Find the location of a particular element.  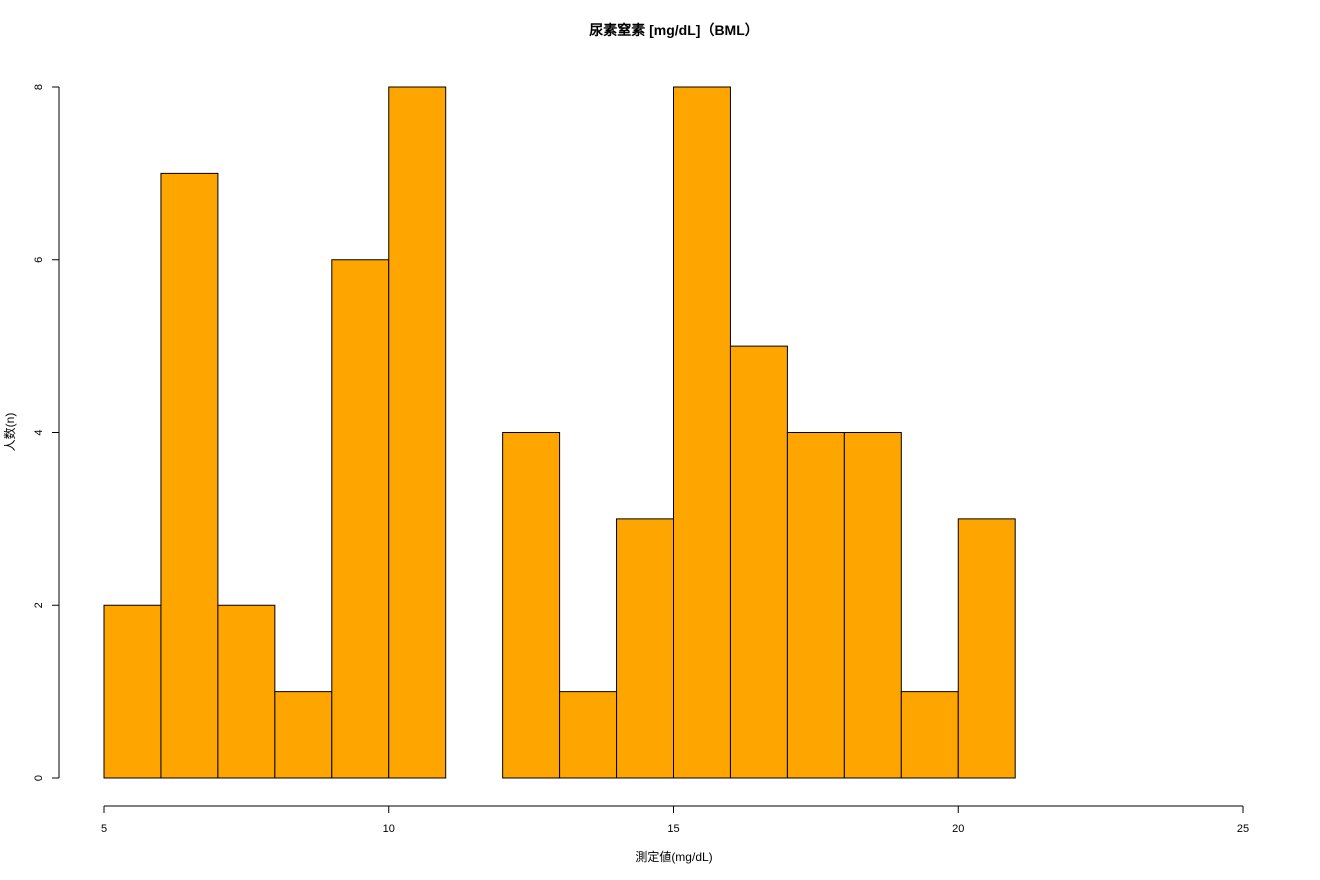

y-axis: 0 2 4 6 8 is located at coordinates (46, 432).